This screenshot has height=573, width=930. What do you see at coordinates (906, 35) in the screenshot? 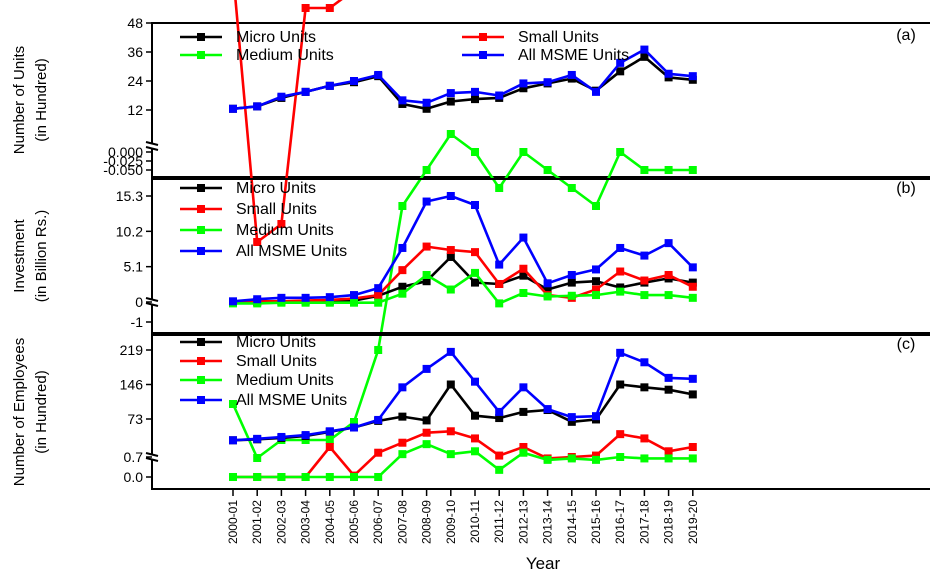
I see `panel-tag: (a)` at bounding box center [906, 35].